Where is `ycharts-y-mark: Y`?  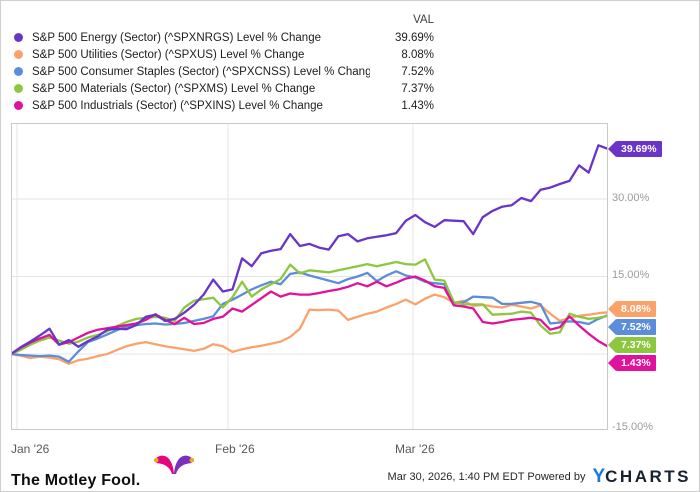 ycharts-y-mark: Y is located at coordinates (599, 476).